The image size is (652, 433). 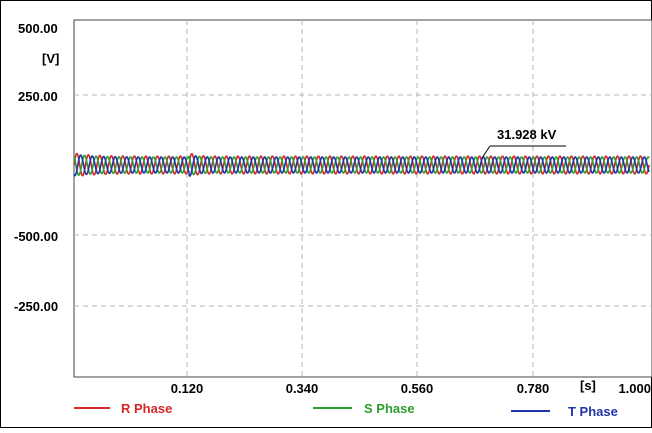 What do you see at coordinates (38, 28) in the screenshot?
I see `y-tick-label-500: 500.00` at bounding box center [38, 28].